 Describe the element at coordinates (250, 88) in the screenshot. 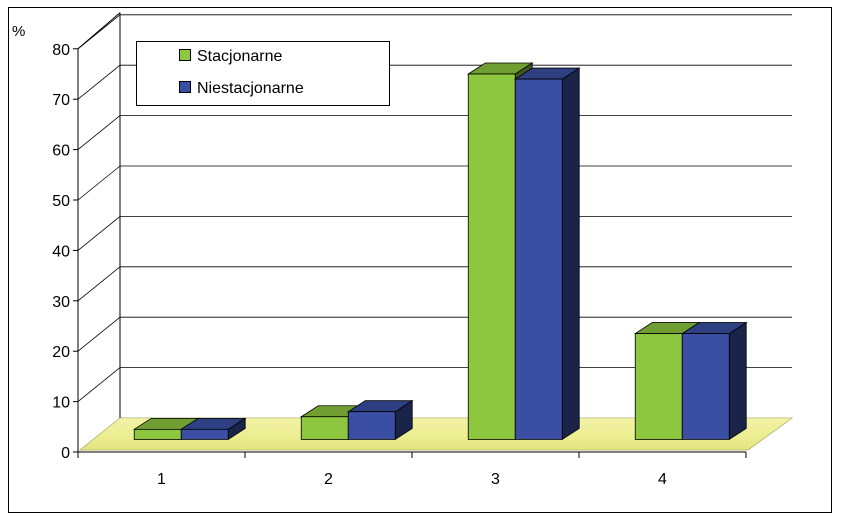

I see `legend-label-niestacjonarne: Niestacjonarne` at that location.